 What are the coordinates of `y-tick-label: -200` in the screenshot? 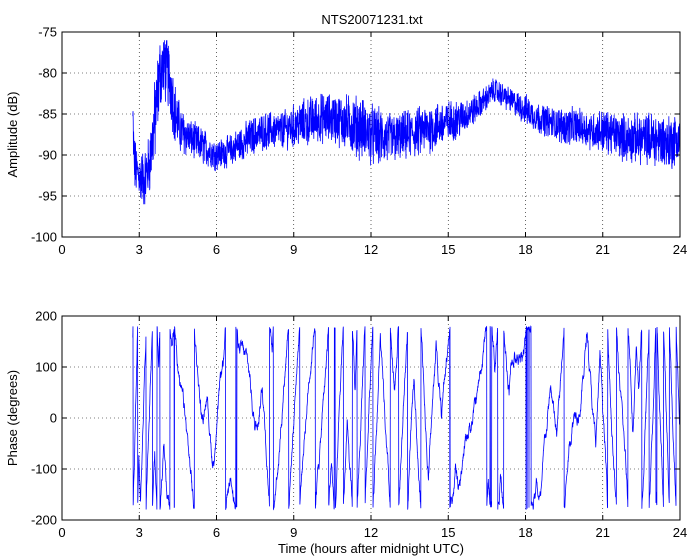 It's located at (44, 520).